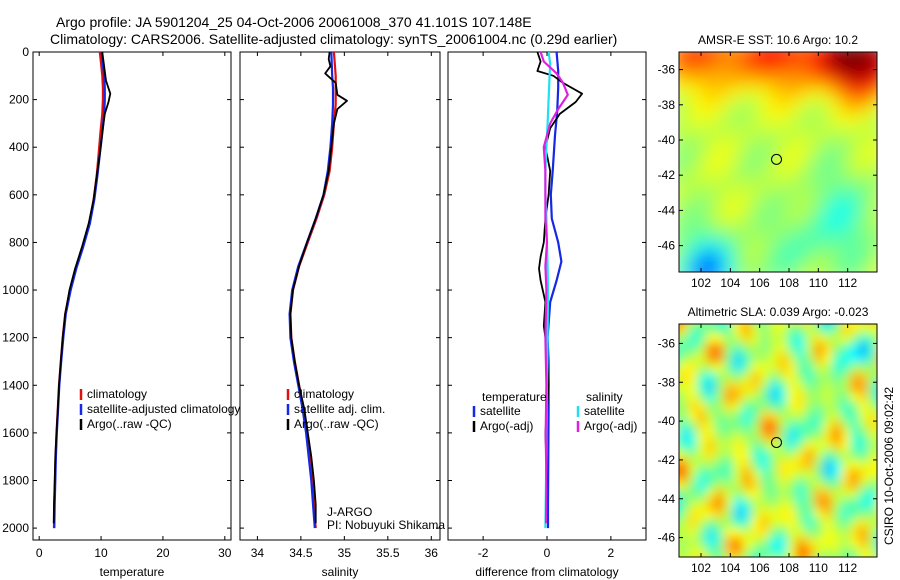  What do you see at coordinates (15, 338) in the screenshot?
I see `y-tick-label: 1200` at bounding box center [15, 338].